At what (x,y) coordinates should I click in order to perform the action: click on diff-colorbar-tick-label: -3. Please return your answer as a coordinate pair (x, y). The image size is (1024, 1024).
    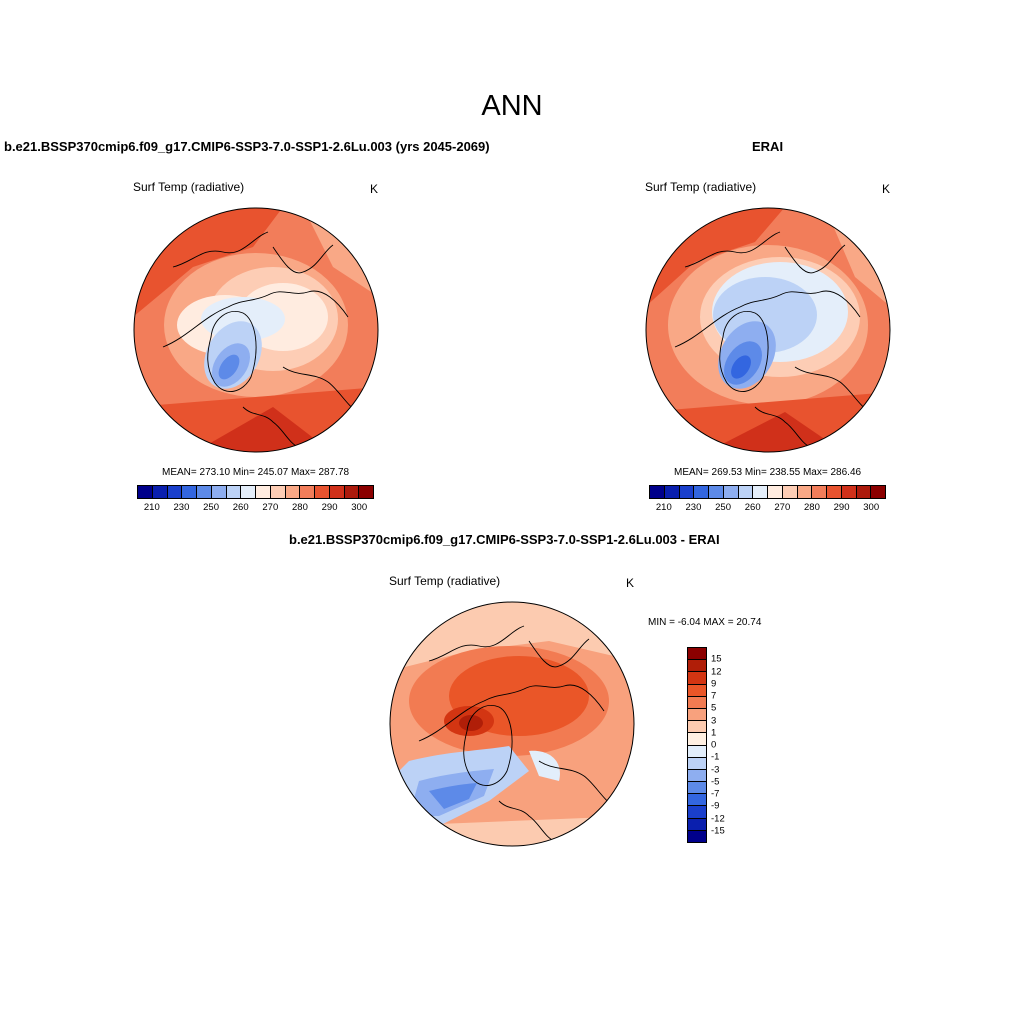
    Looking at the image, I should click on (715, 769).